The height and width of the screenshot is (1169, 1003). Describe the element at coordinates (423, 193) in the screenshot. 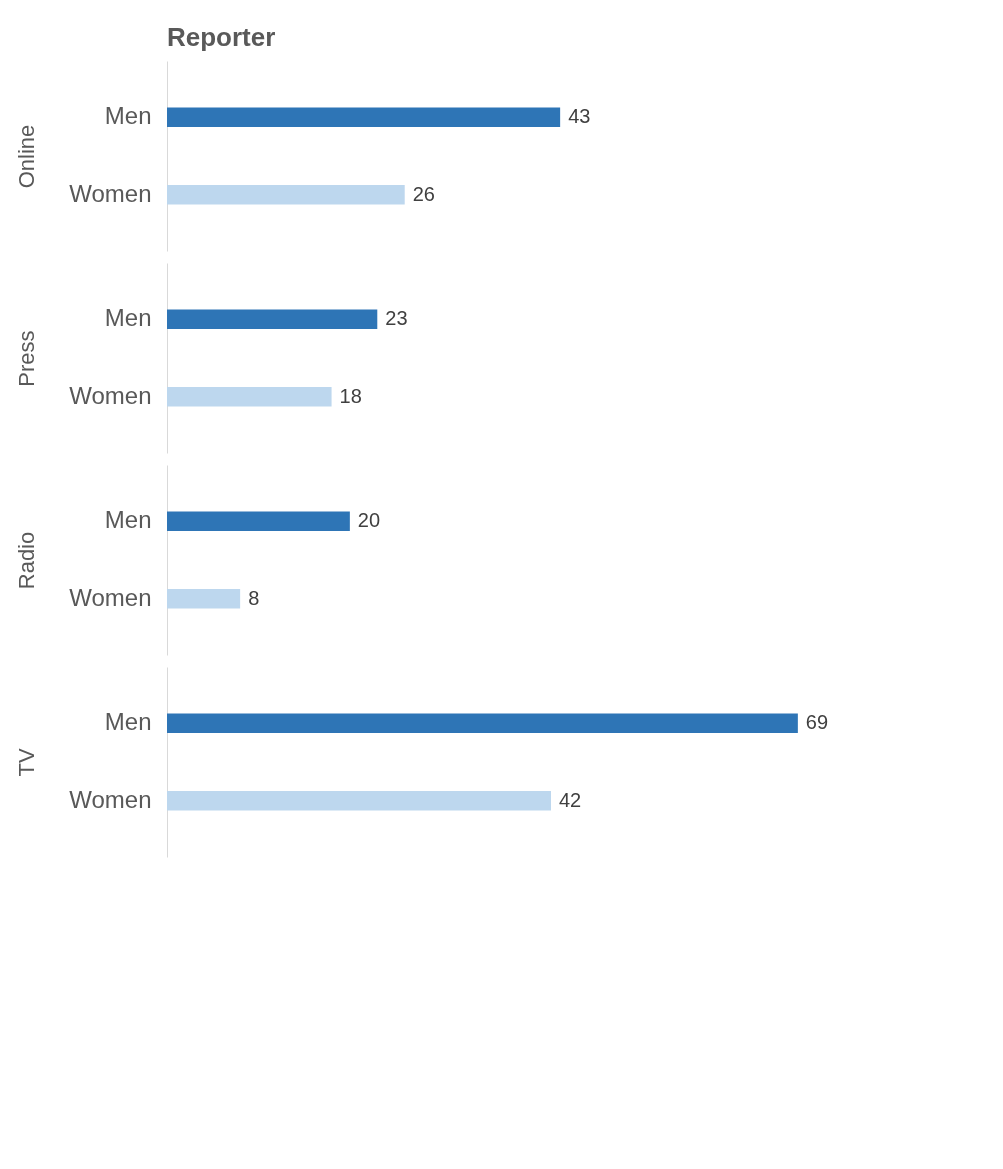

I see `data-label: 26` at that location.